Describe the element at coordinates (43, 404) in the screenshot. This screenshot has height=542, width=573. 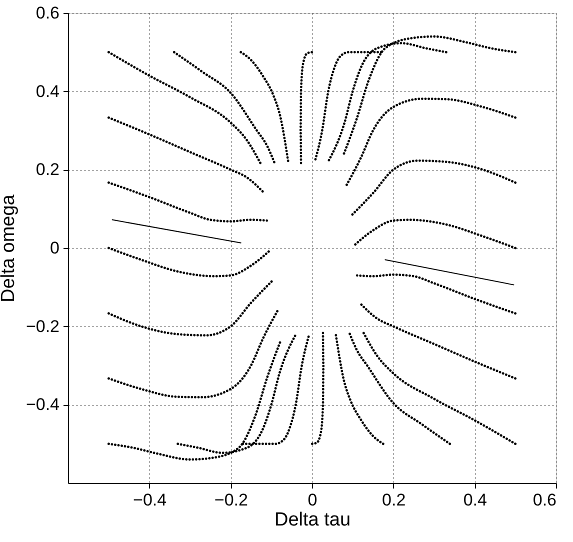
I see `y-tick-label: −0.4` at that location.